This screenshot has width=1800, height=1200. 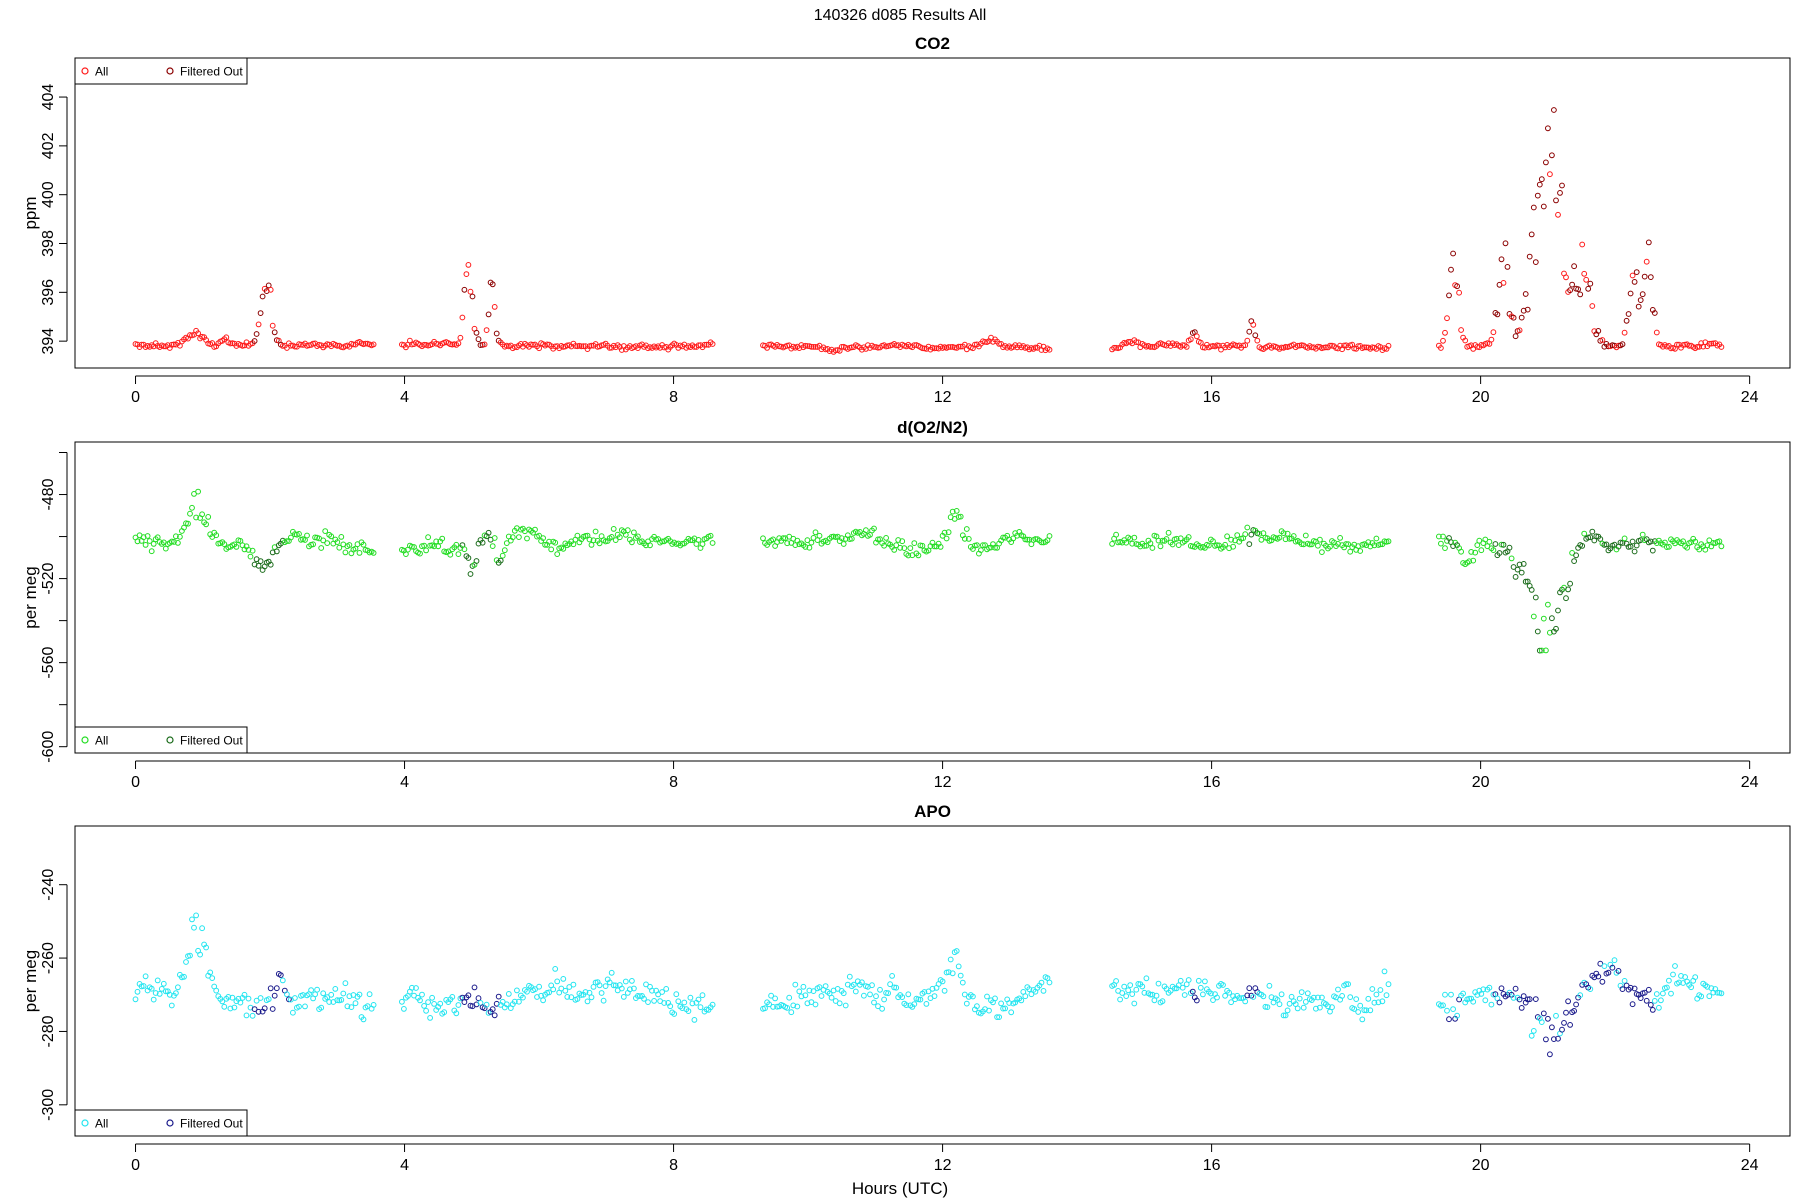 What do you see at coordinates (900, 1188) in the screenshot?
I see `figure-x-axis-label: Hours (UTC)` at bounding box center [900, 1188].